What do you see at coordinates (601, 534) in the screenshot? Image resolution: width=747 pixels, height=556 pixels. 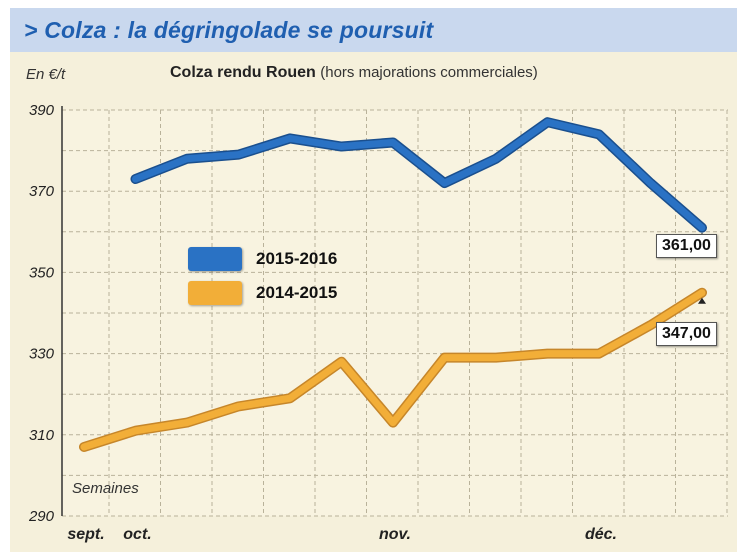 I see `x-tick-label: déc.` at bounding box center [601, 534].